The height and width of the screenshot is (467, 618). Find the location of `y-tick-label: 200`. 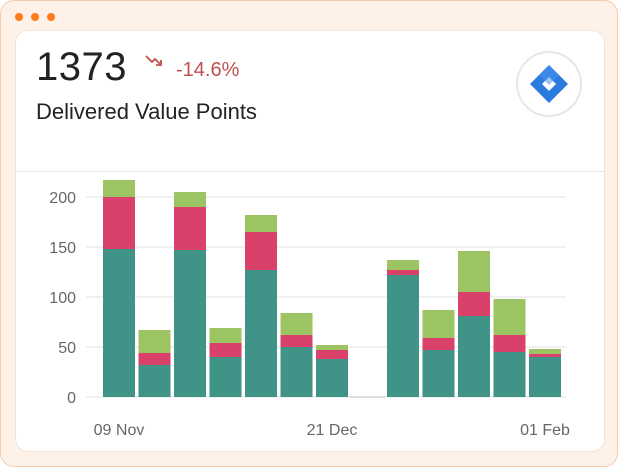

y-tick-label: 200 is located at coordinates (62, 198).